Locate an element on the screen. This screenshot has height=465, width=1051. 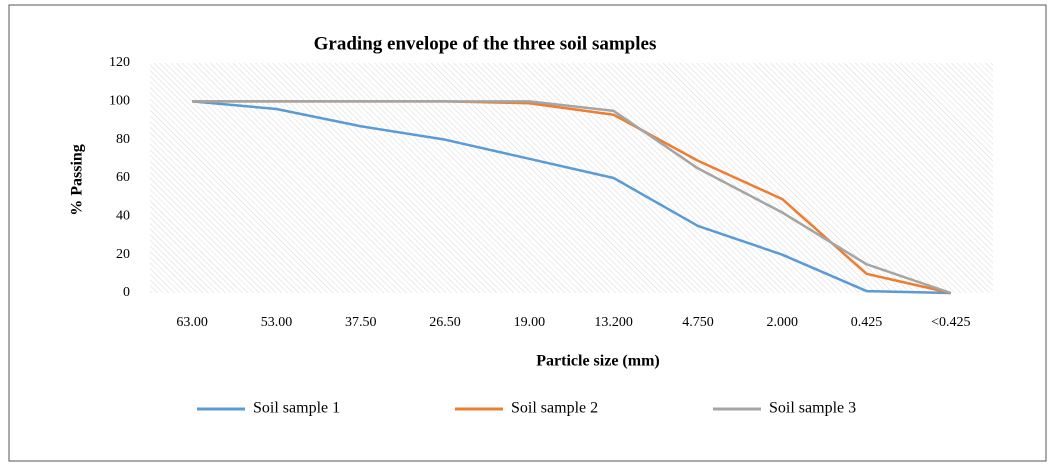
y-tick-label: 60 is located at coordinates (123, 177).